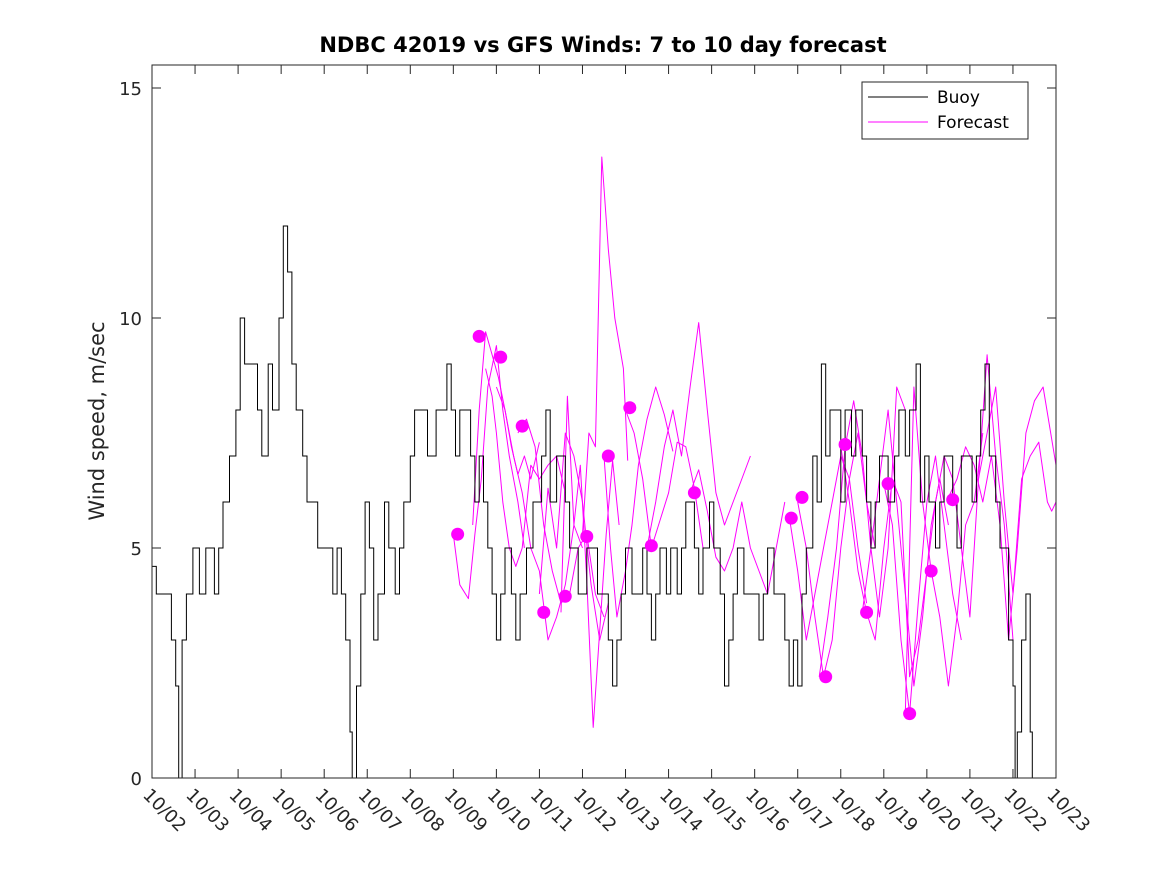 This screenshot has height=875, width=1167. Describe the element at coordinates (136, 549) in the screenshot. I see `y-tick-label: 5` at that location.